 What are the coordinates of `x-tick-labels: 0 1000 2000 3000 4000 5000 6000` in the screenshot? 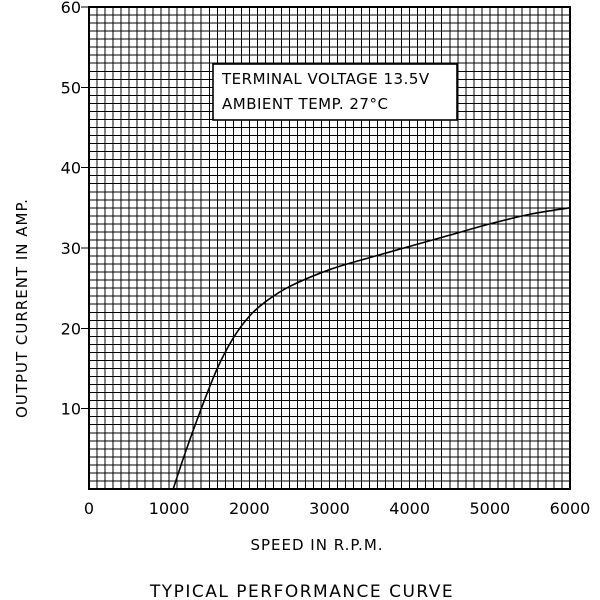 It's located at (337, 508).